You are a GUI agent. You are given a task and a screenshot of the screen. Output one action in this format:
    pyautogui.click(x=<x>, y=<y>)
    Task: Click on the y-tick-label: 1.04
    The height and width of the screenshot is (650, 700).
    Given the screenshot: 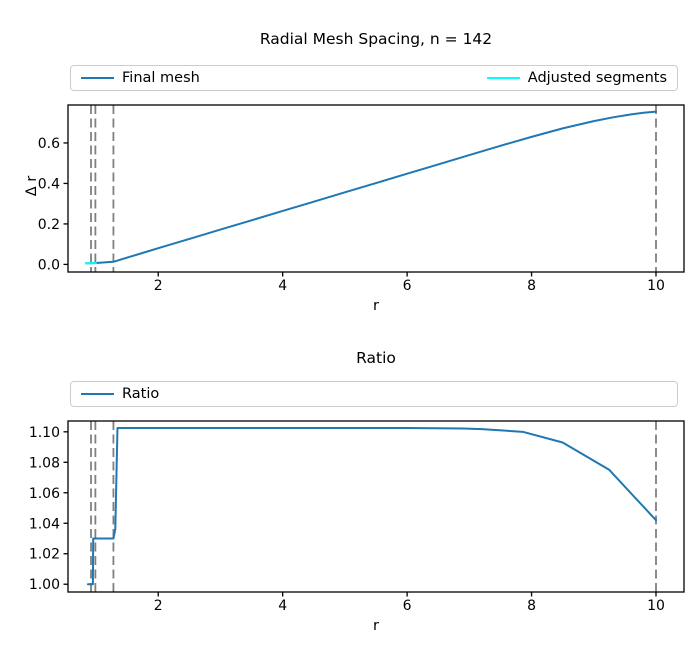 What is the action you would take?
    pyautogui.click(x=44, y=524)
    